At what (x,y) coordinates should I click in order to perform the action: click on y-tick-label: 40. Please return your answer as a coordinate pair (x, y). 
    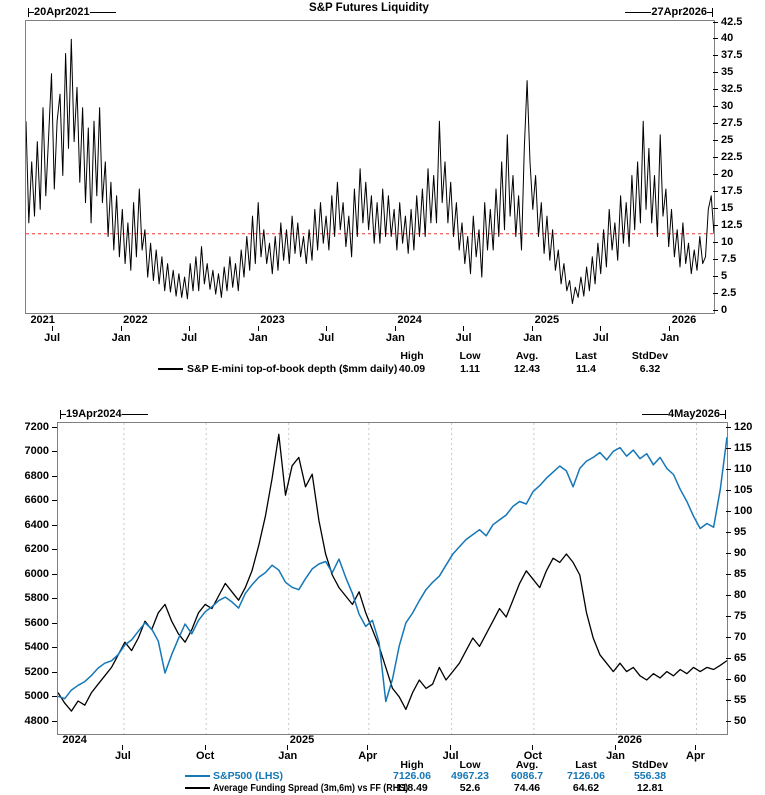
    Looking at the image, I should click on (727, 38).